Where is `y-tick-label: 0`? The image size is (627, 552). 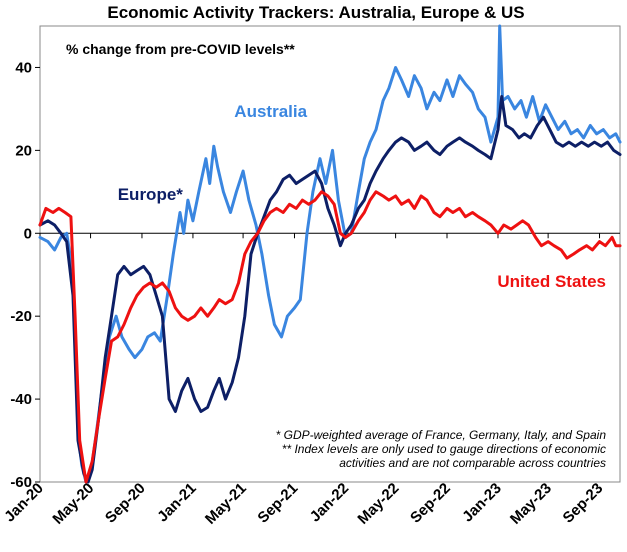 y-tick-label: 0 is located at coordinates (28, 233).